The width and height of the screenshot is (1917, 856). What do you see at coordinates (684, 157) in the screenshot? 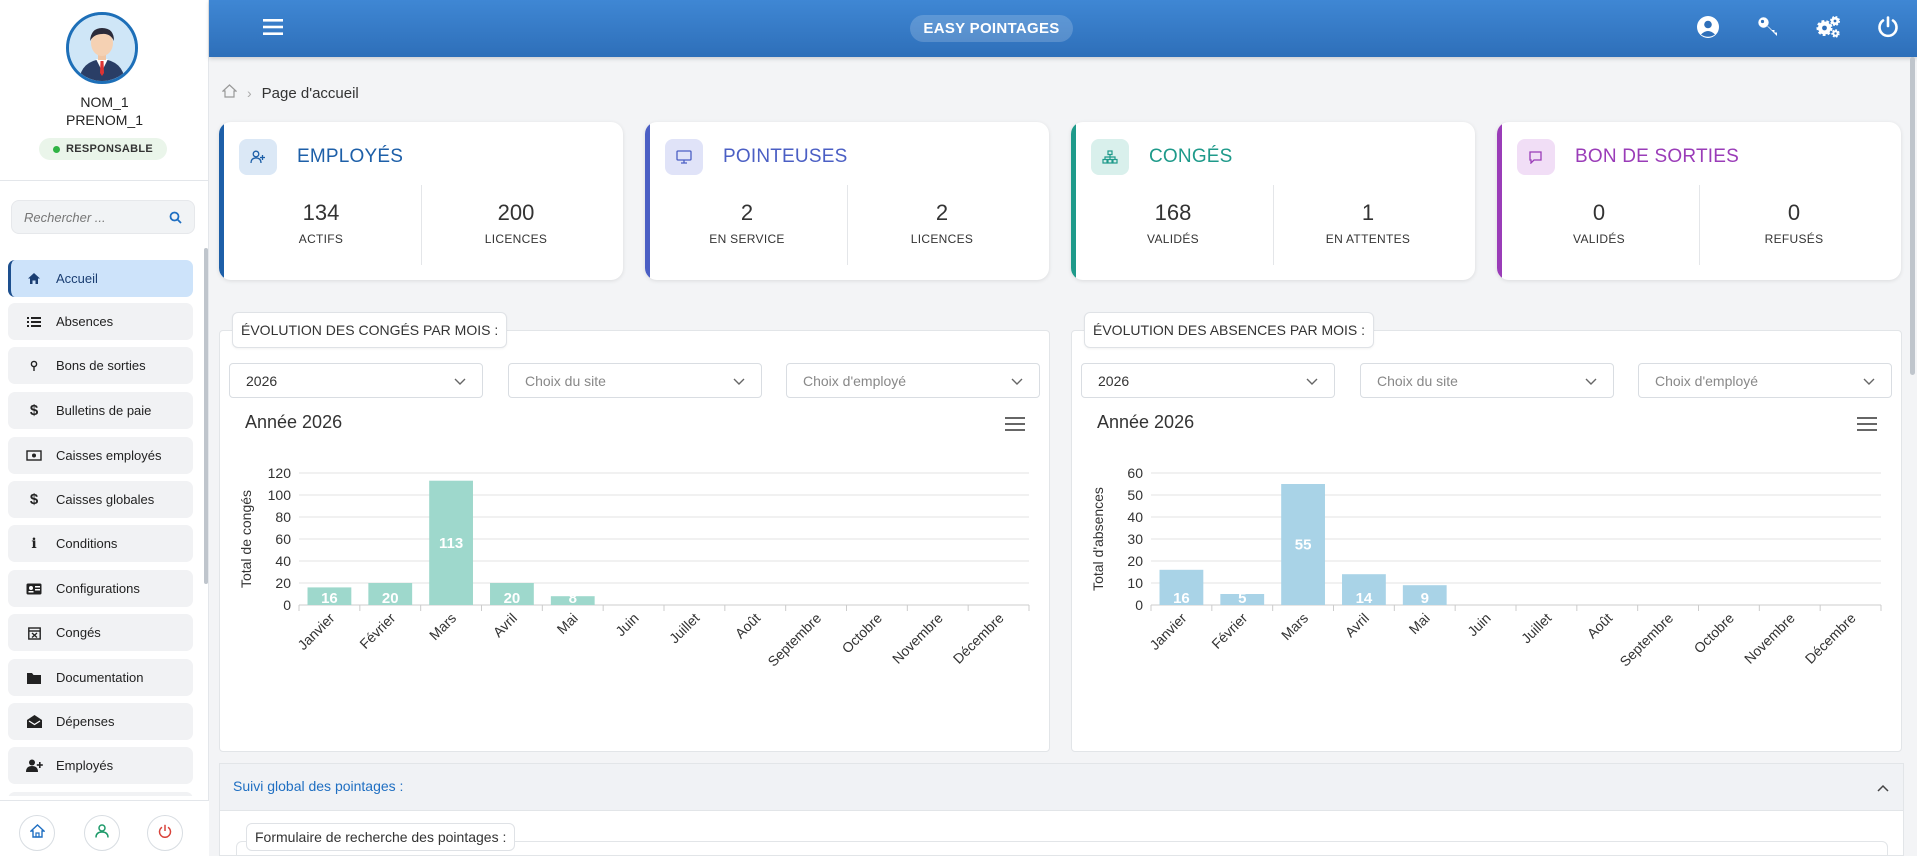
I see `monitor-icon` at bounding box center [684, 157].